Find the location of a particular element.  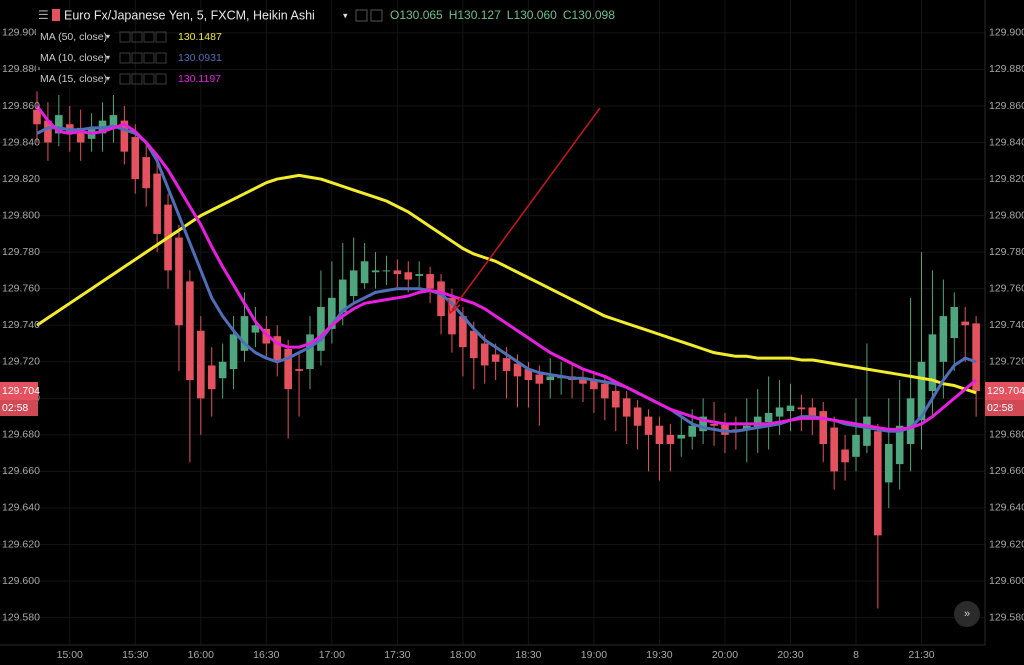

y-tick-label: 129.820 is located at coordinates (21, 179).